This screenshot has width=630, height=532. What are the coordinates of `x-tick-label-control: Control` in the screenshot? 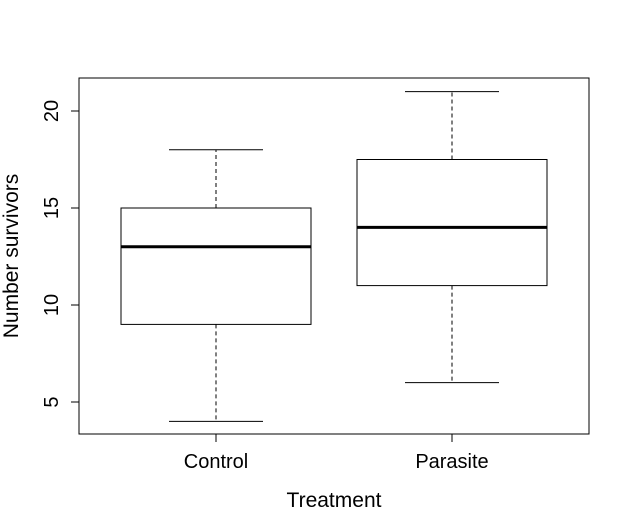 It's located at (216, 462).